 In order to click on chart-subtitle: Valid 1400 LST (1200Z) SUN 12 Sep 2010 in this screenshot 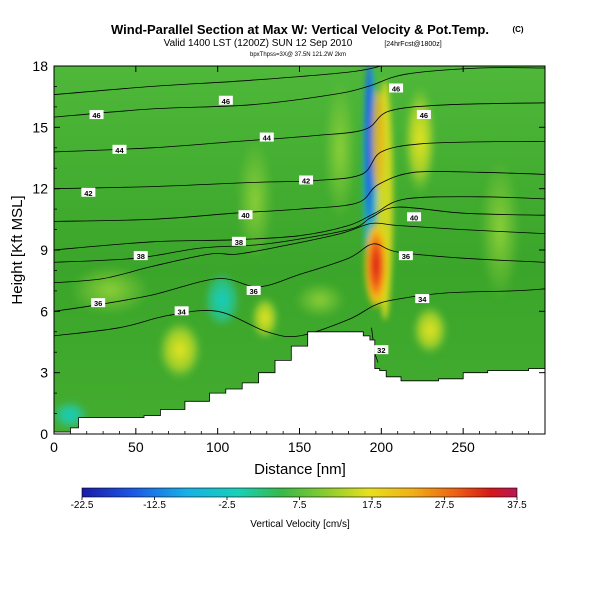, I will do `click(258, 43)`.